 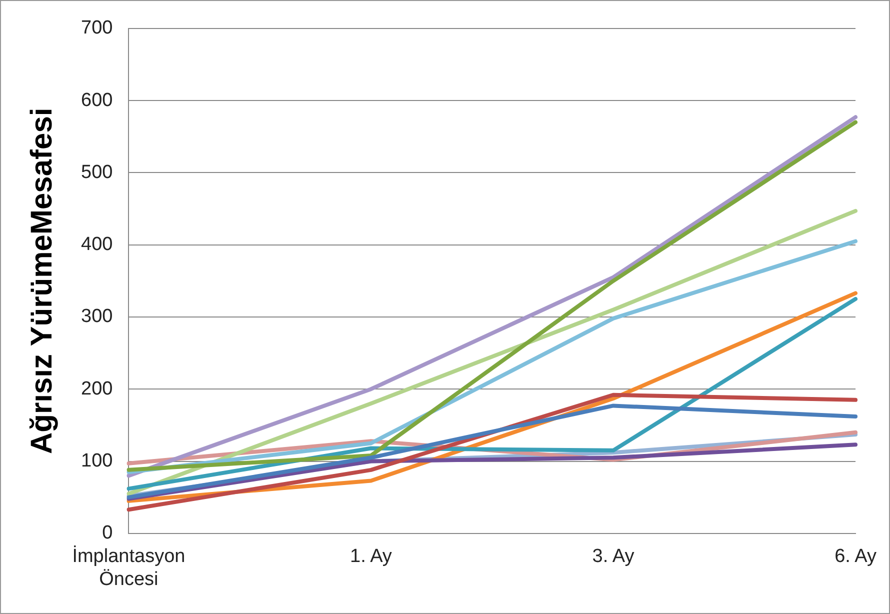 What do you see at coordinates (107, 533) in the screenshot?
I see `y-tick-label: 0` at bounding box center [107, 533].